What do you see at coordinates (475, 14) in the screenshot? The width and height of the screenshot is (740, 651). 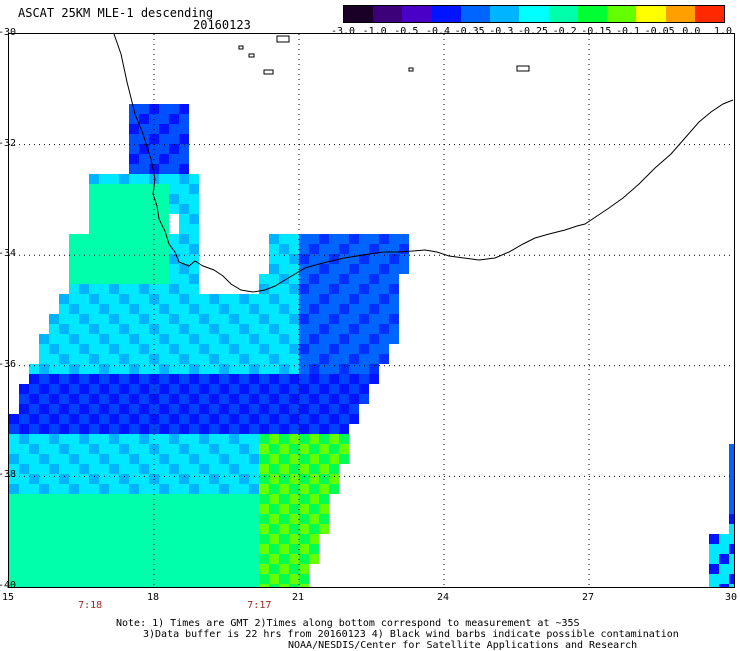 I see `colorbar-swatch` at bounding box center [475, 14].